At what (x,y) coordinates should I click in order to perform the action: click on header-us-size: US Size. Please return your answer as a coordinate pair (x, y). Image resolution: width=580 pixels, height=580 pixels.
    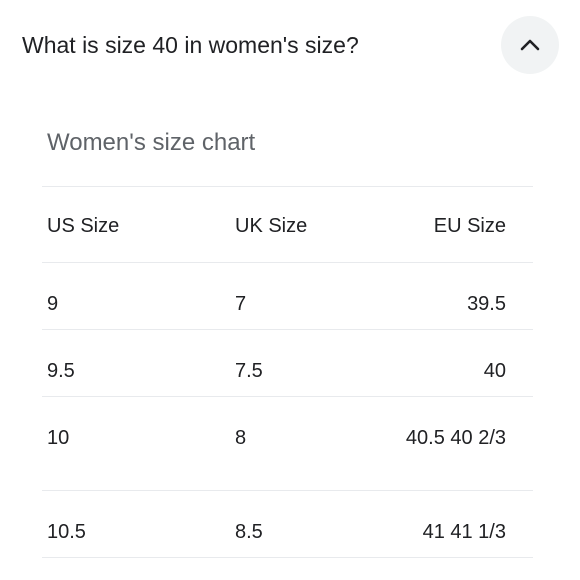
    Looking at the image, I should click on (83, 226).